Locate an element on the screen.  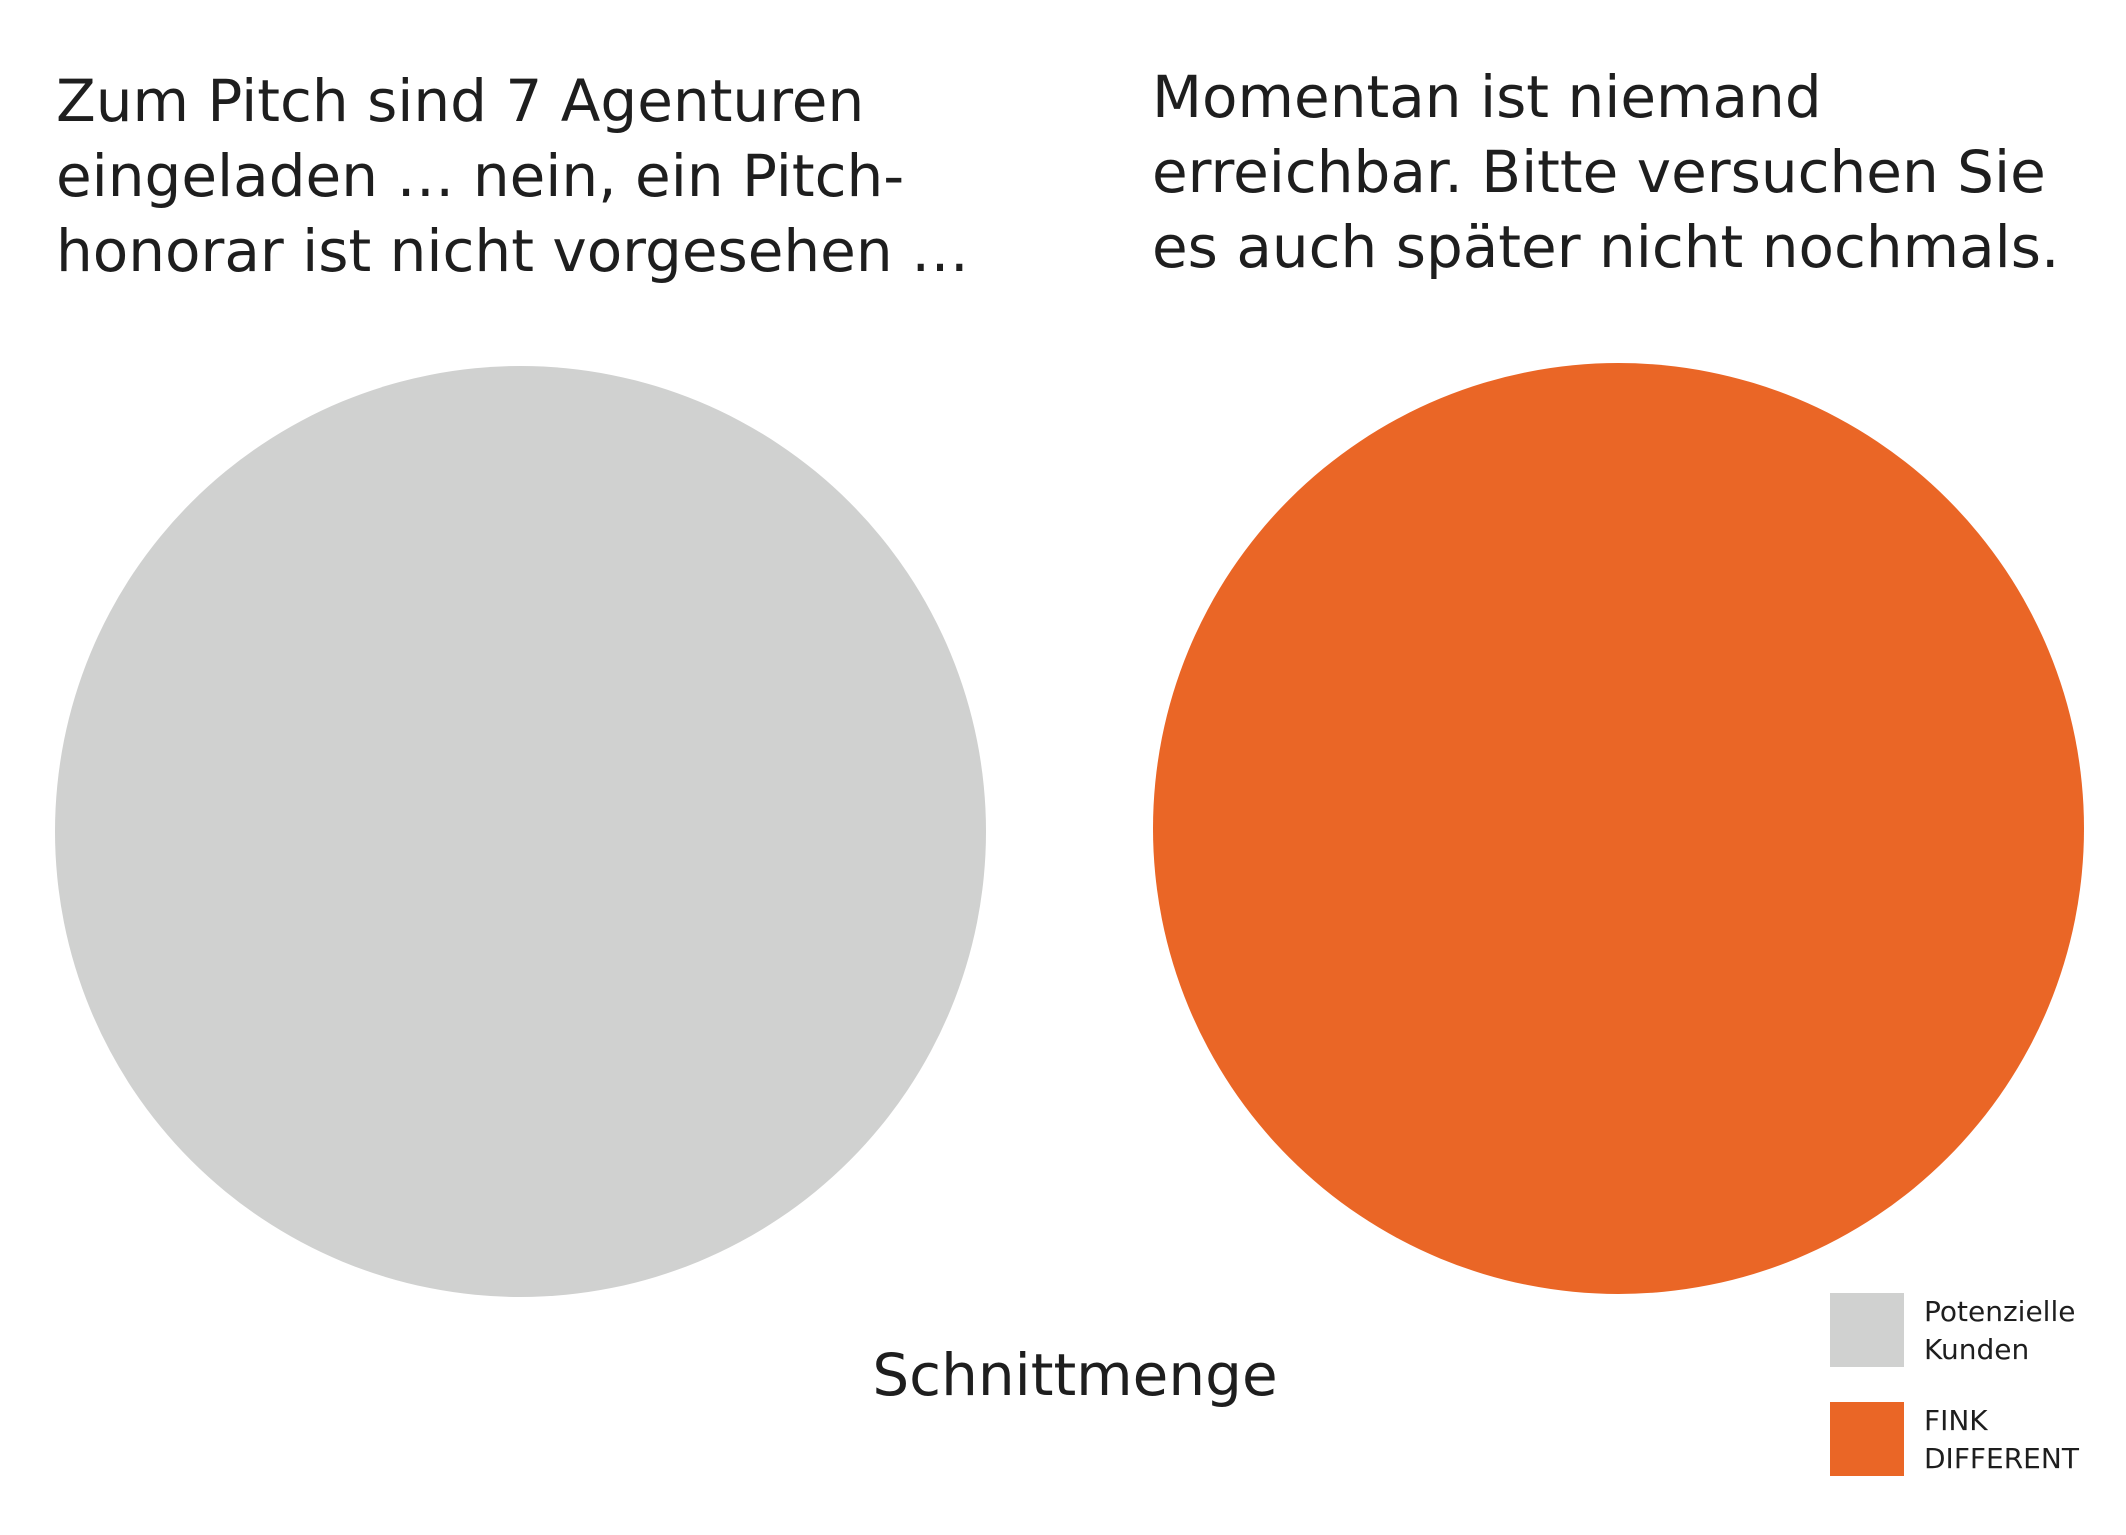
legend-swatch-orange is located at coordinates (1867, 1439).